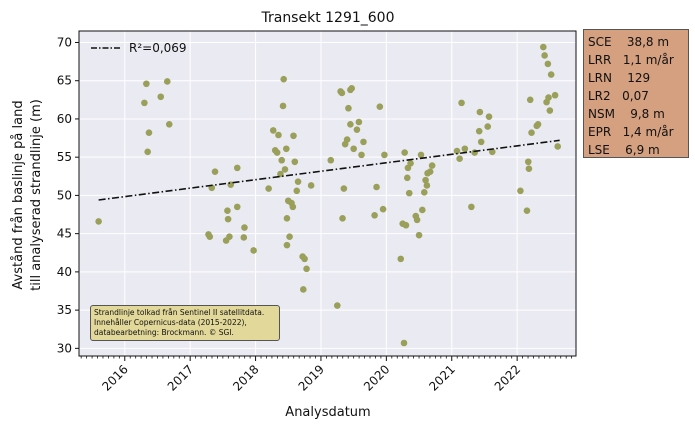  I want to click on stat-lr2: LR2 0,07, so click(638, 96).